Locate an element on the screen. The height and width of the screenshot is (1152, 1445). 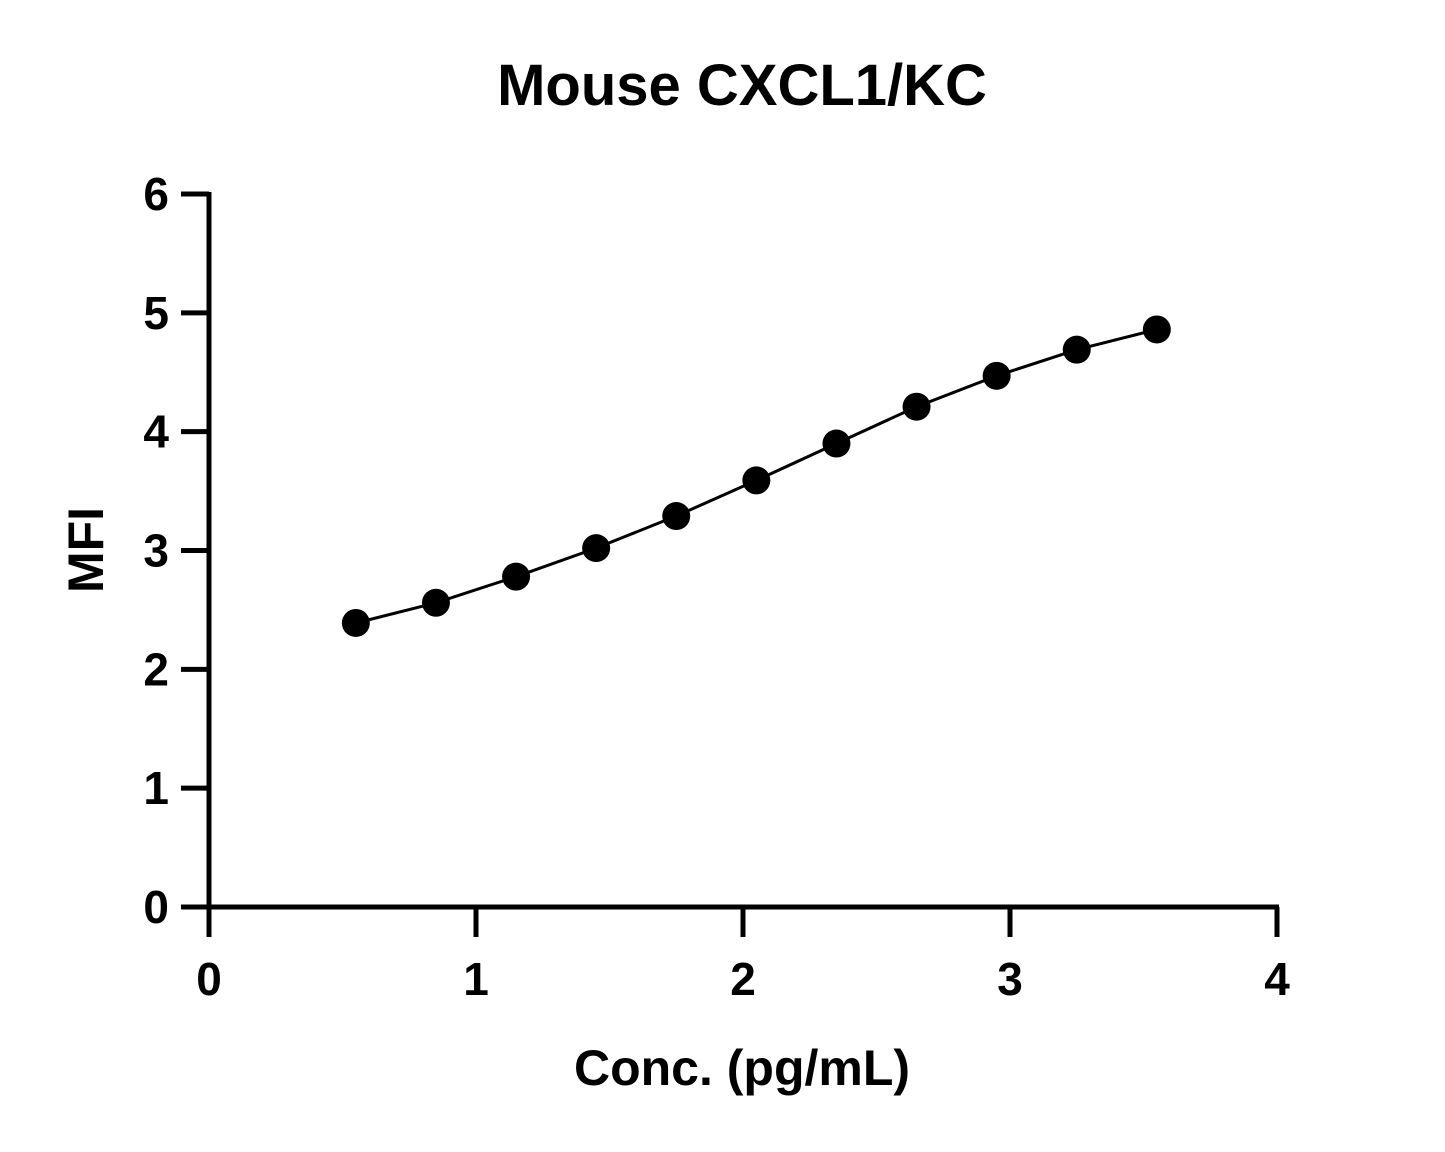
y-tick-label: 3 is located at coordinates (156, 551).